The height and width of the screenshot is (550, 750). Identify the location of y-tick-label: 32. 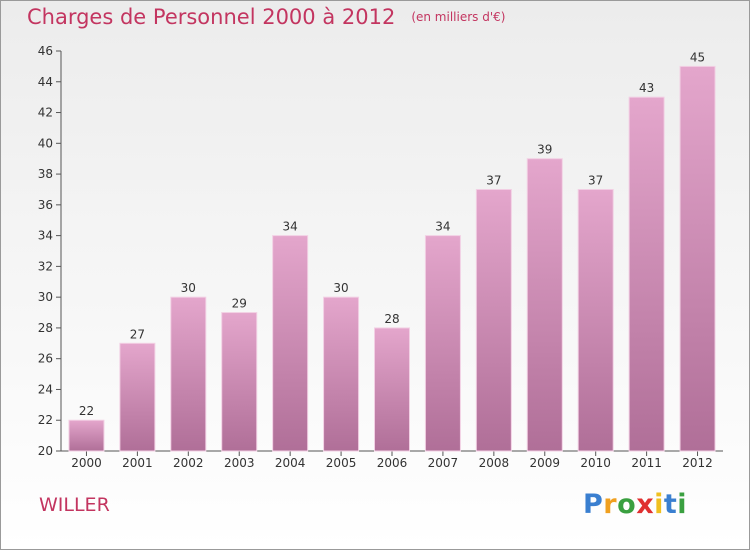
(45, 266).